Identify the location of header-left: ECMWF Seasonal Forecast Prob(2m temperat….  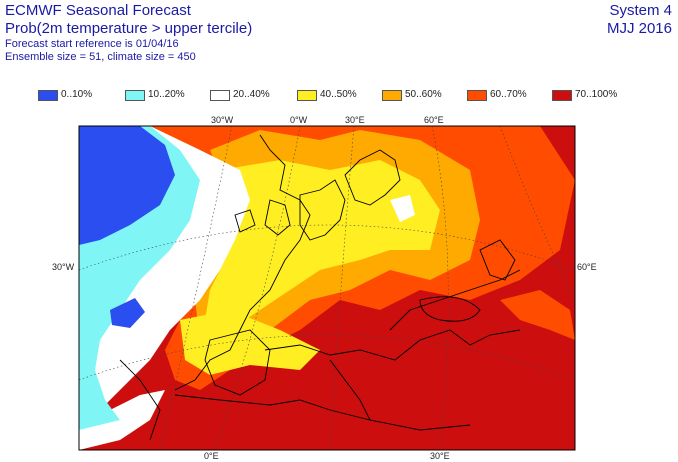
(128, 33).